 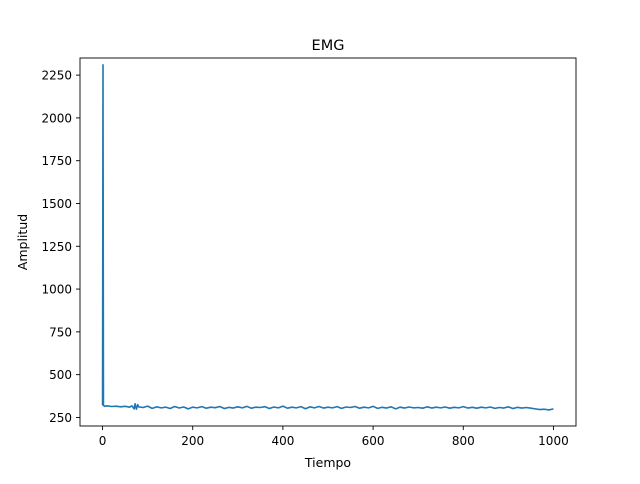 I want to click on y-tick-label: 1250, so click(x=56, y=247).